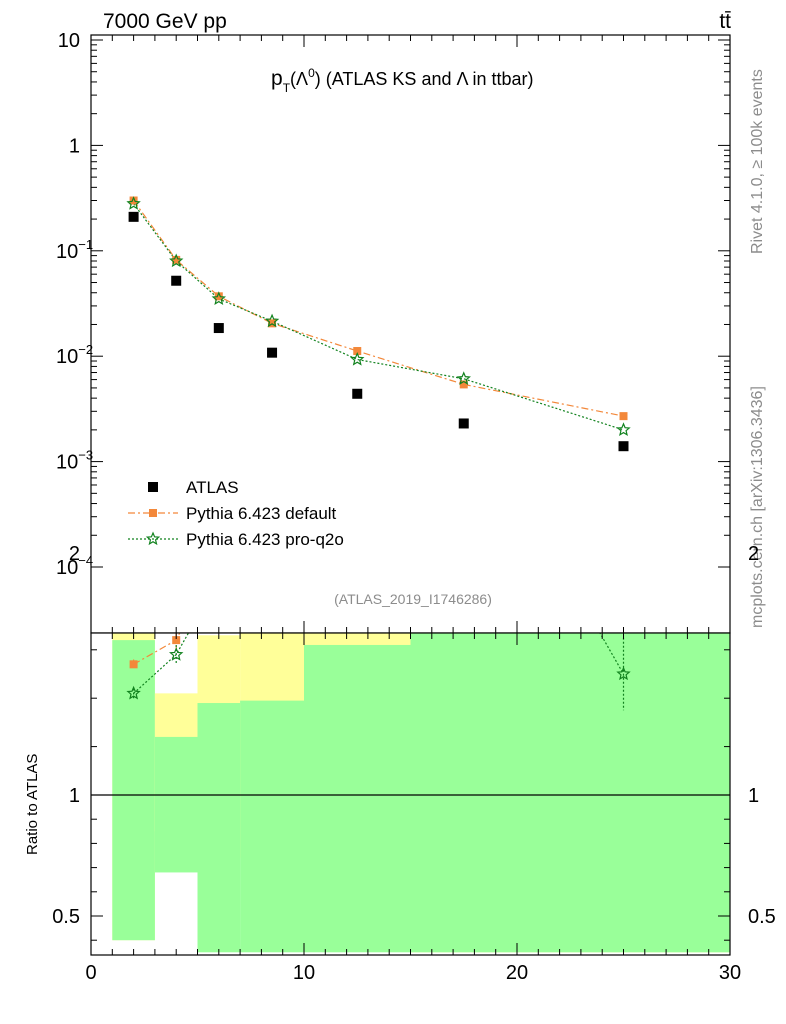 The width and height of the screenshot is (786, 1024). I want to click on legend-label: ATLAS, so click(212, 487).